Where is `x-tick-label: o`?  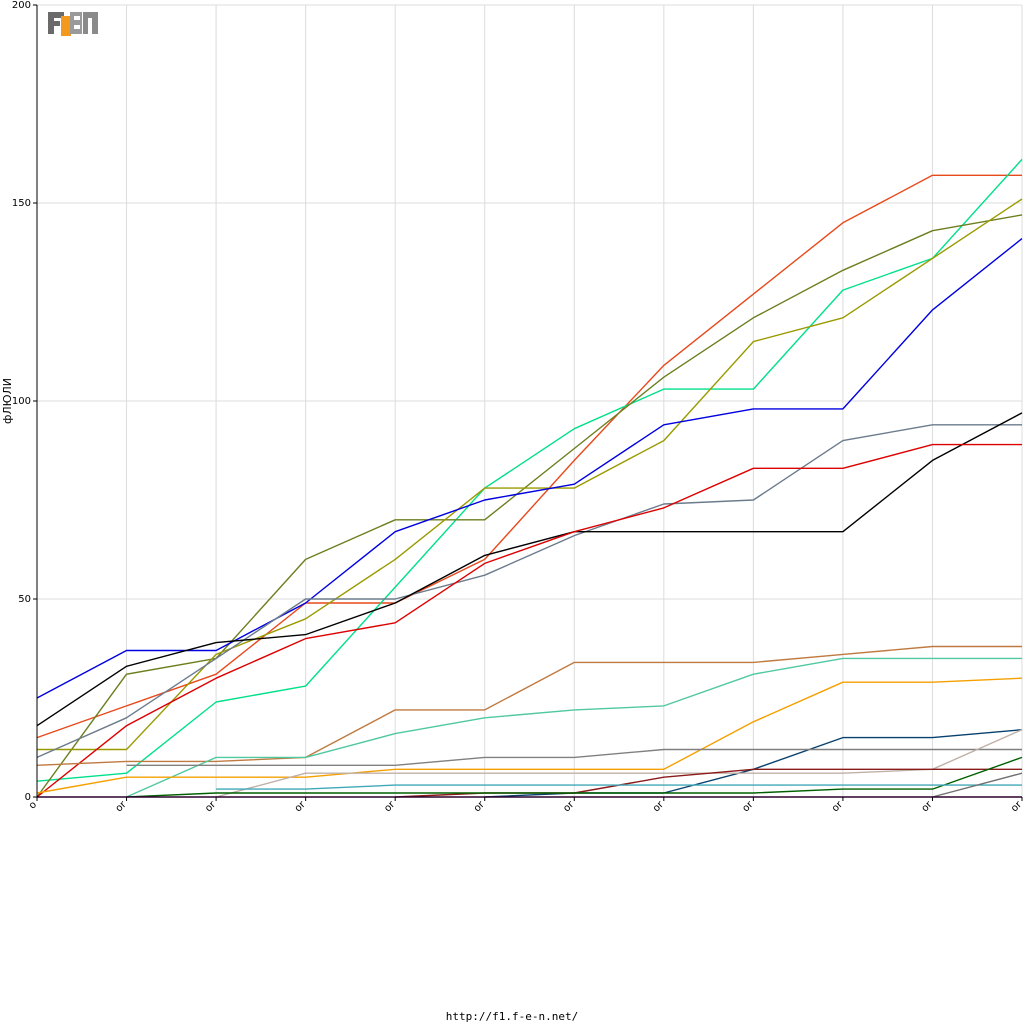 x-tick-label: o is located at coordinates (33, 805).